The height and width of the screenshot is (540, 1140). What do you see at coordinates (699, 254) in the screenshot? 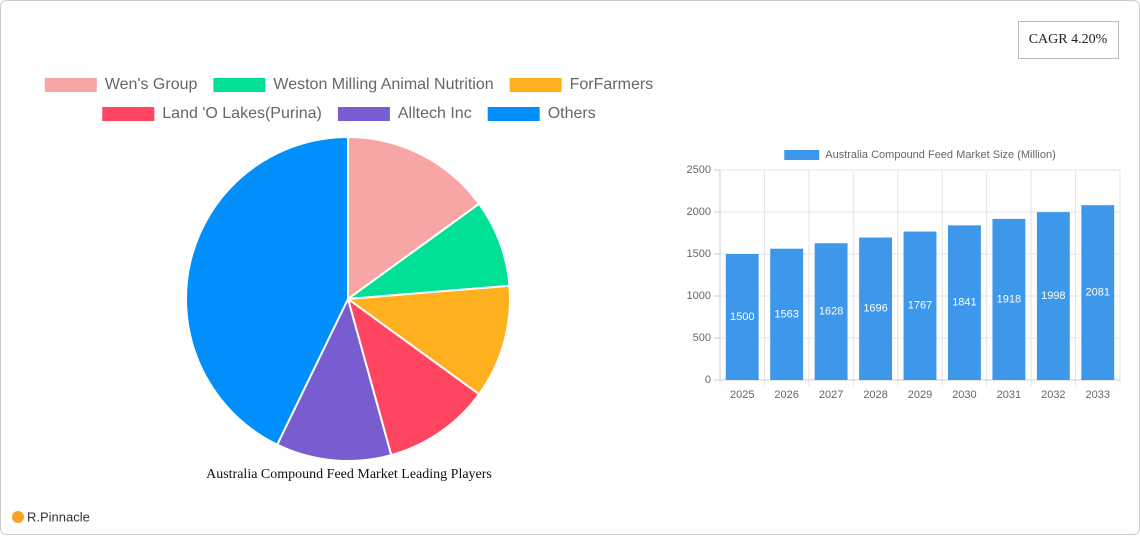
I see `y-tick-label: 1500` at bounding box center [699, 254].